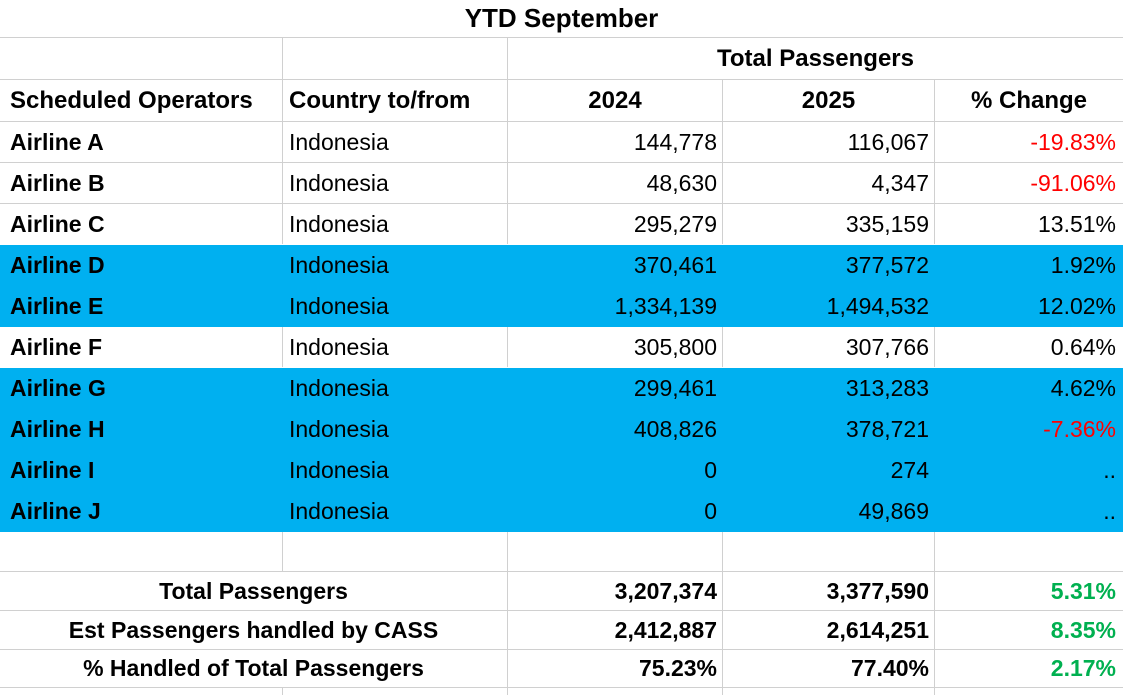 The width and height of the screenshot is (1123, 695). Describe the element at coordinates (1083, 264) in the screenshot. I see `pct-change-cell: 1.92%` at that location.